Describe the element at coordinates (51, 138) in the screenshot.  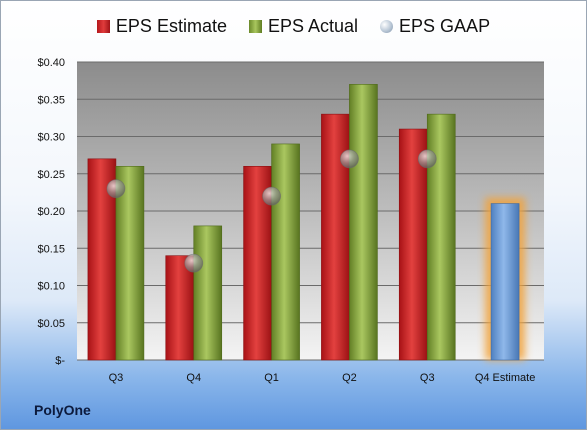
I see `y-tick-label: $0.30` at that location.